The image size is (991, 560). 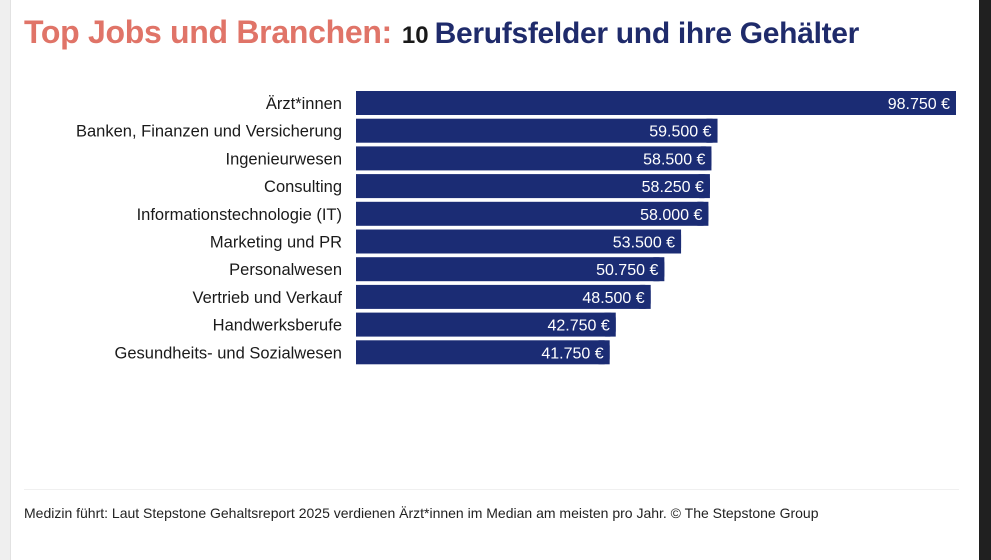 I want to click on title-left: Top Jobs und Branchen:, so click(x=208, y=32).